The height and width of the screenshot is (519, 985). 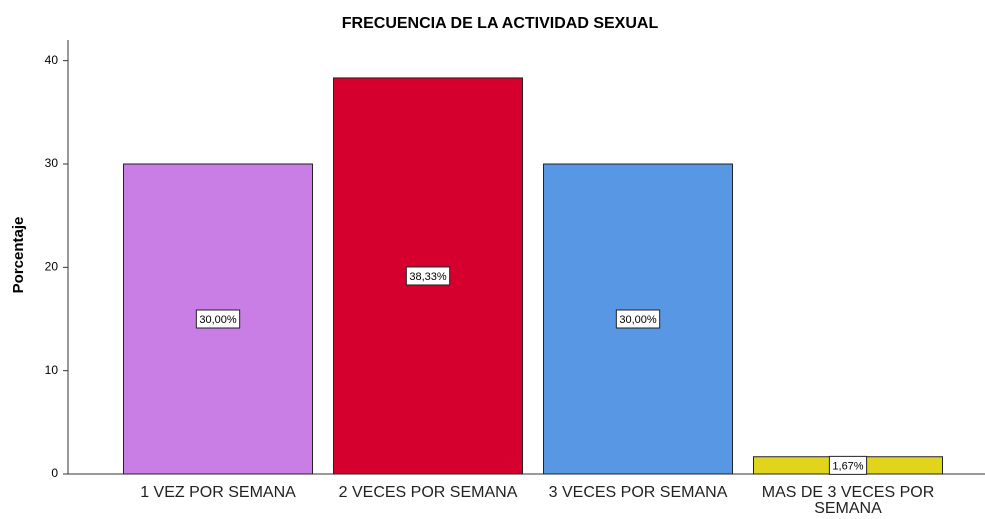 What do you see at coordinates (52, 370) in the screenshot?
I see `y-tick-label: 10` at bounding box center [52, 370].